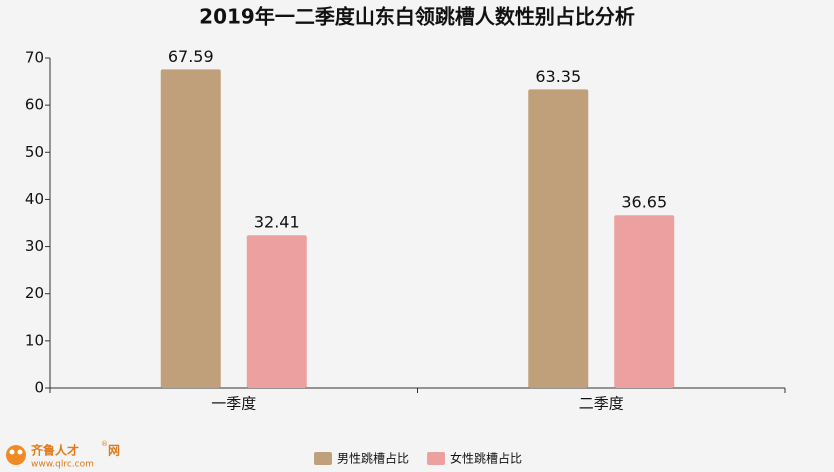 The width and height of the screenshot is (834, 472). Describe the element at coordinates (16, 455) in the screenshot. I see `logo` at that location.